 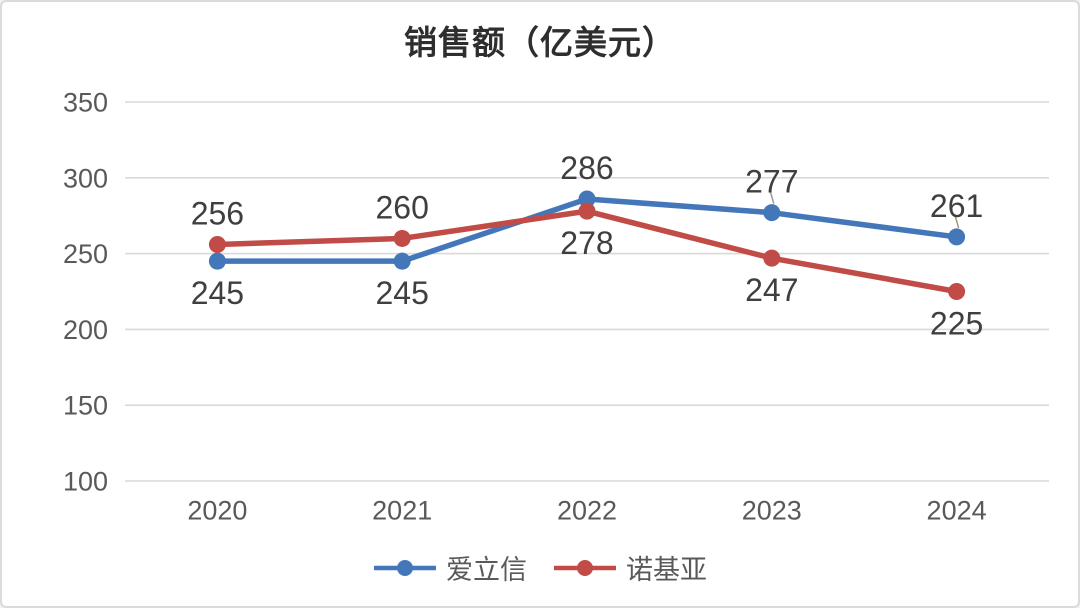 What do you see at coordinates (402, 510) in the screenshot?
I see `x-tick-label: 2021` at bounding box center [402, 510].